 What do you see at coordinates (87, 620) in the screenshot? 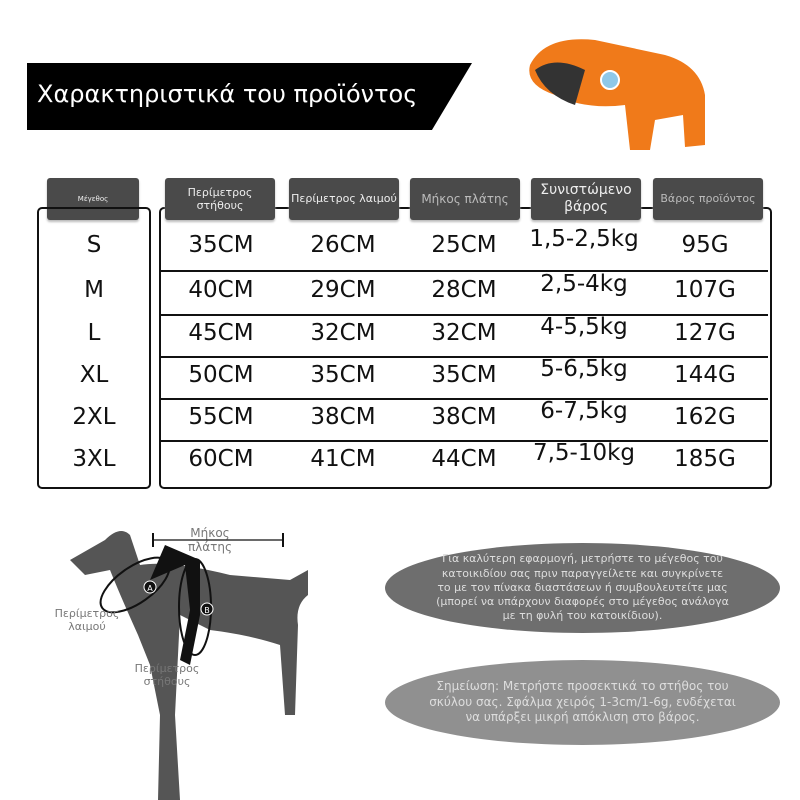
I see `label-neck: Περίμετρος λαιμού` at bounding box center [87, 620].